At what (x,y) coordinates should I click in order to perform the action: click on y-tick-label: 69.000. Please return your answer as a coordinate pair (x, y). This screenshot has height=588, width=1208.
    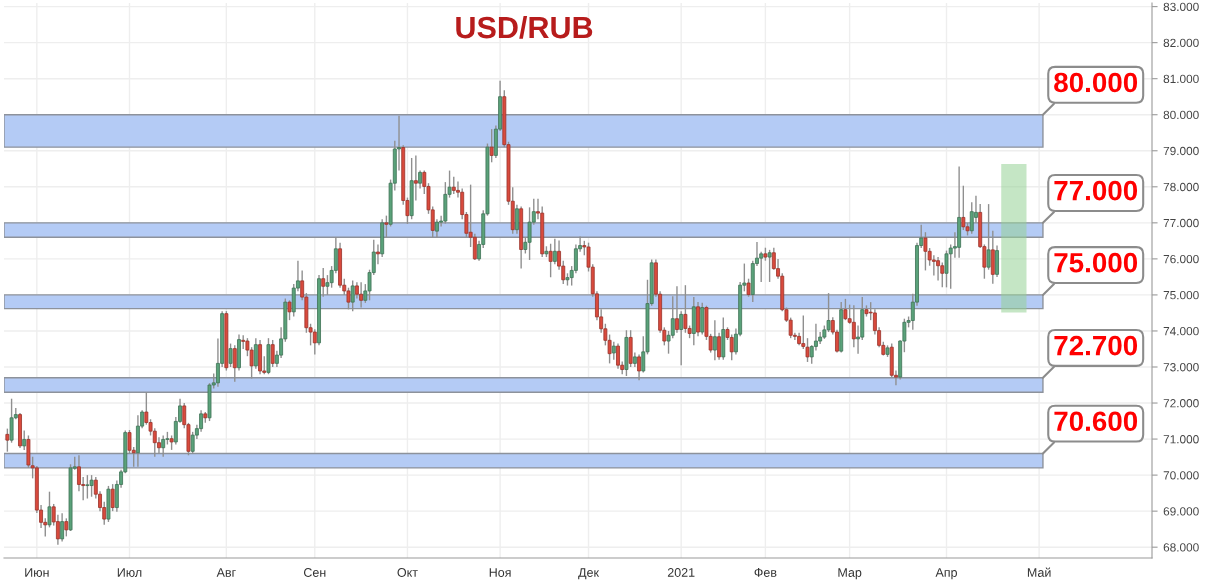
    Looking at the image, I should click on (1181, 511).